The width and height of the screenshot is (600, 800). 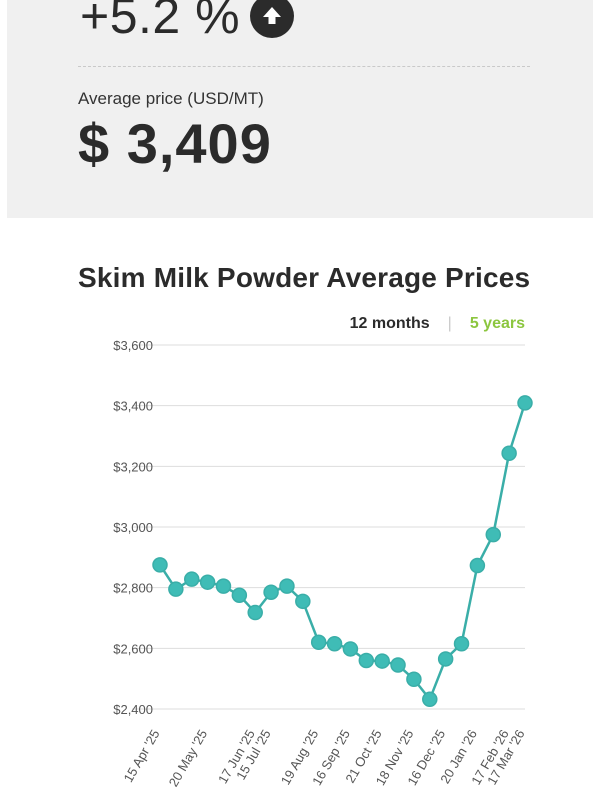 I want to click on chart-title: Skim Milk Powder Average Prices, so click(x=304, y=277).